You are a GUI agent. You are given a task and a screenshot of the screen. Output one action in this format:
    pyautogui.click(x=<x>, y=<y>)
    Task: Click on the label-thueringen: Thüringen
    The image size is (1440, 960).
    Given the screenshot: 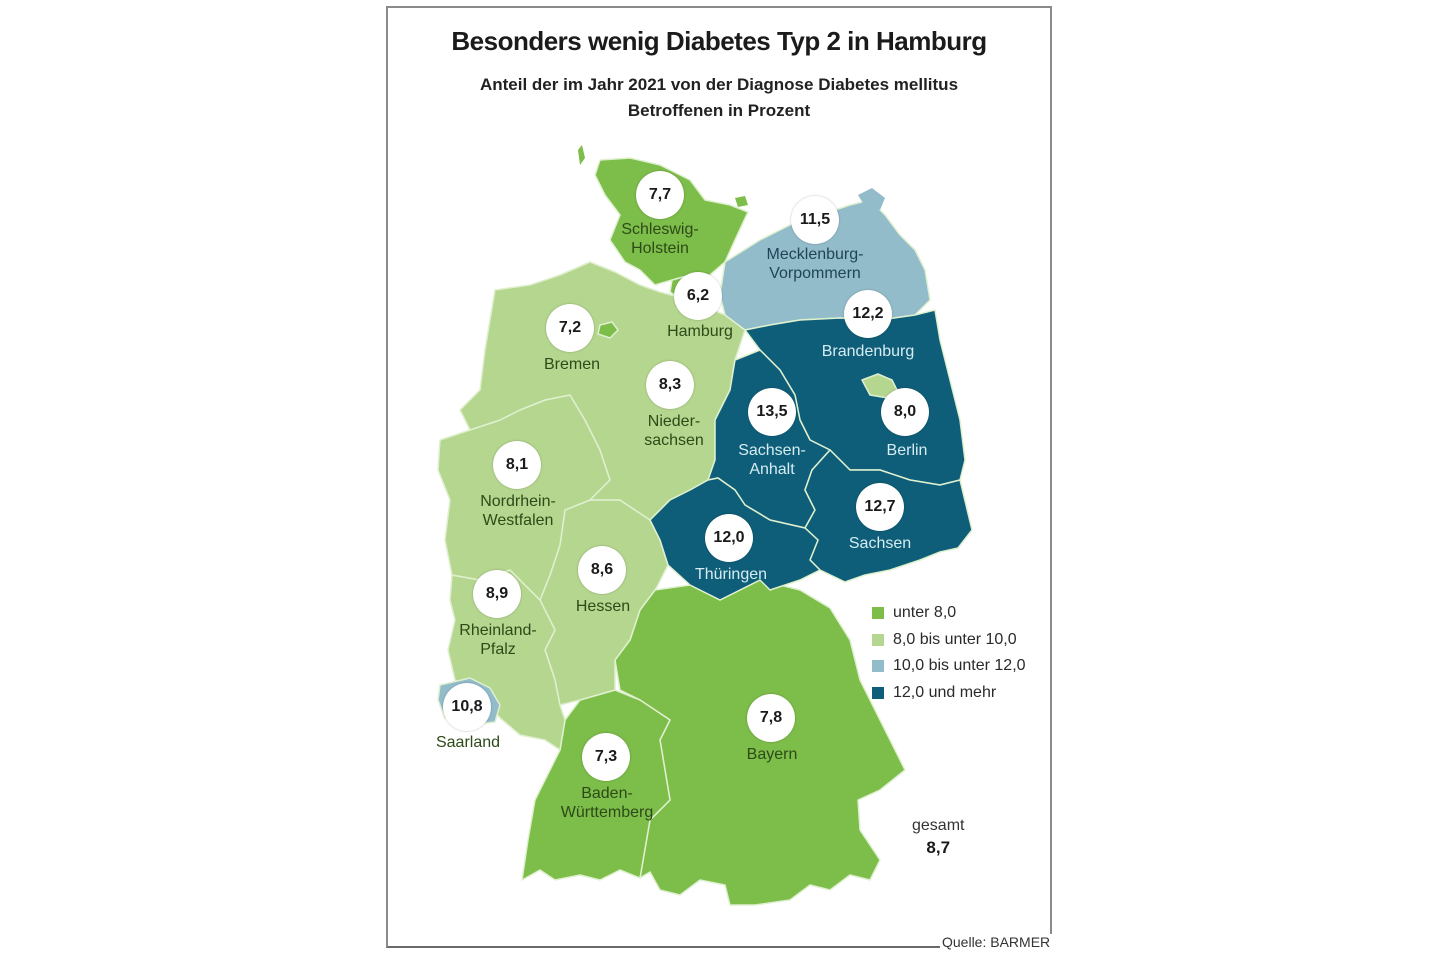 What is the action you would take?
    pyautogui.click(x=731, y=574)
    